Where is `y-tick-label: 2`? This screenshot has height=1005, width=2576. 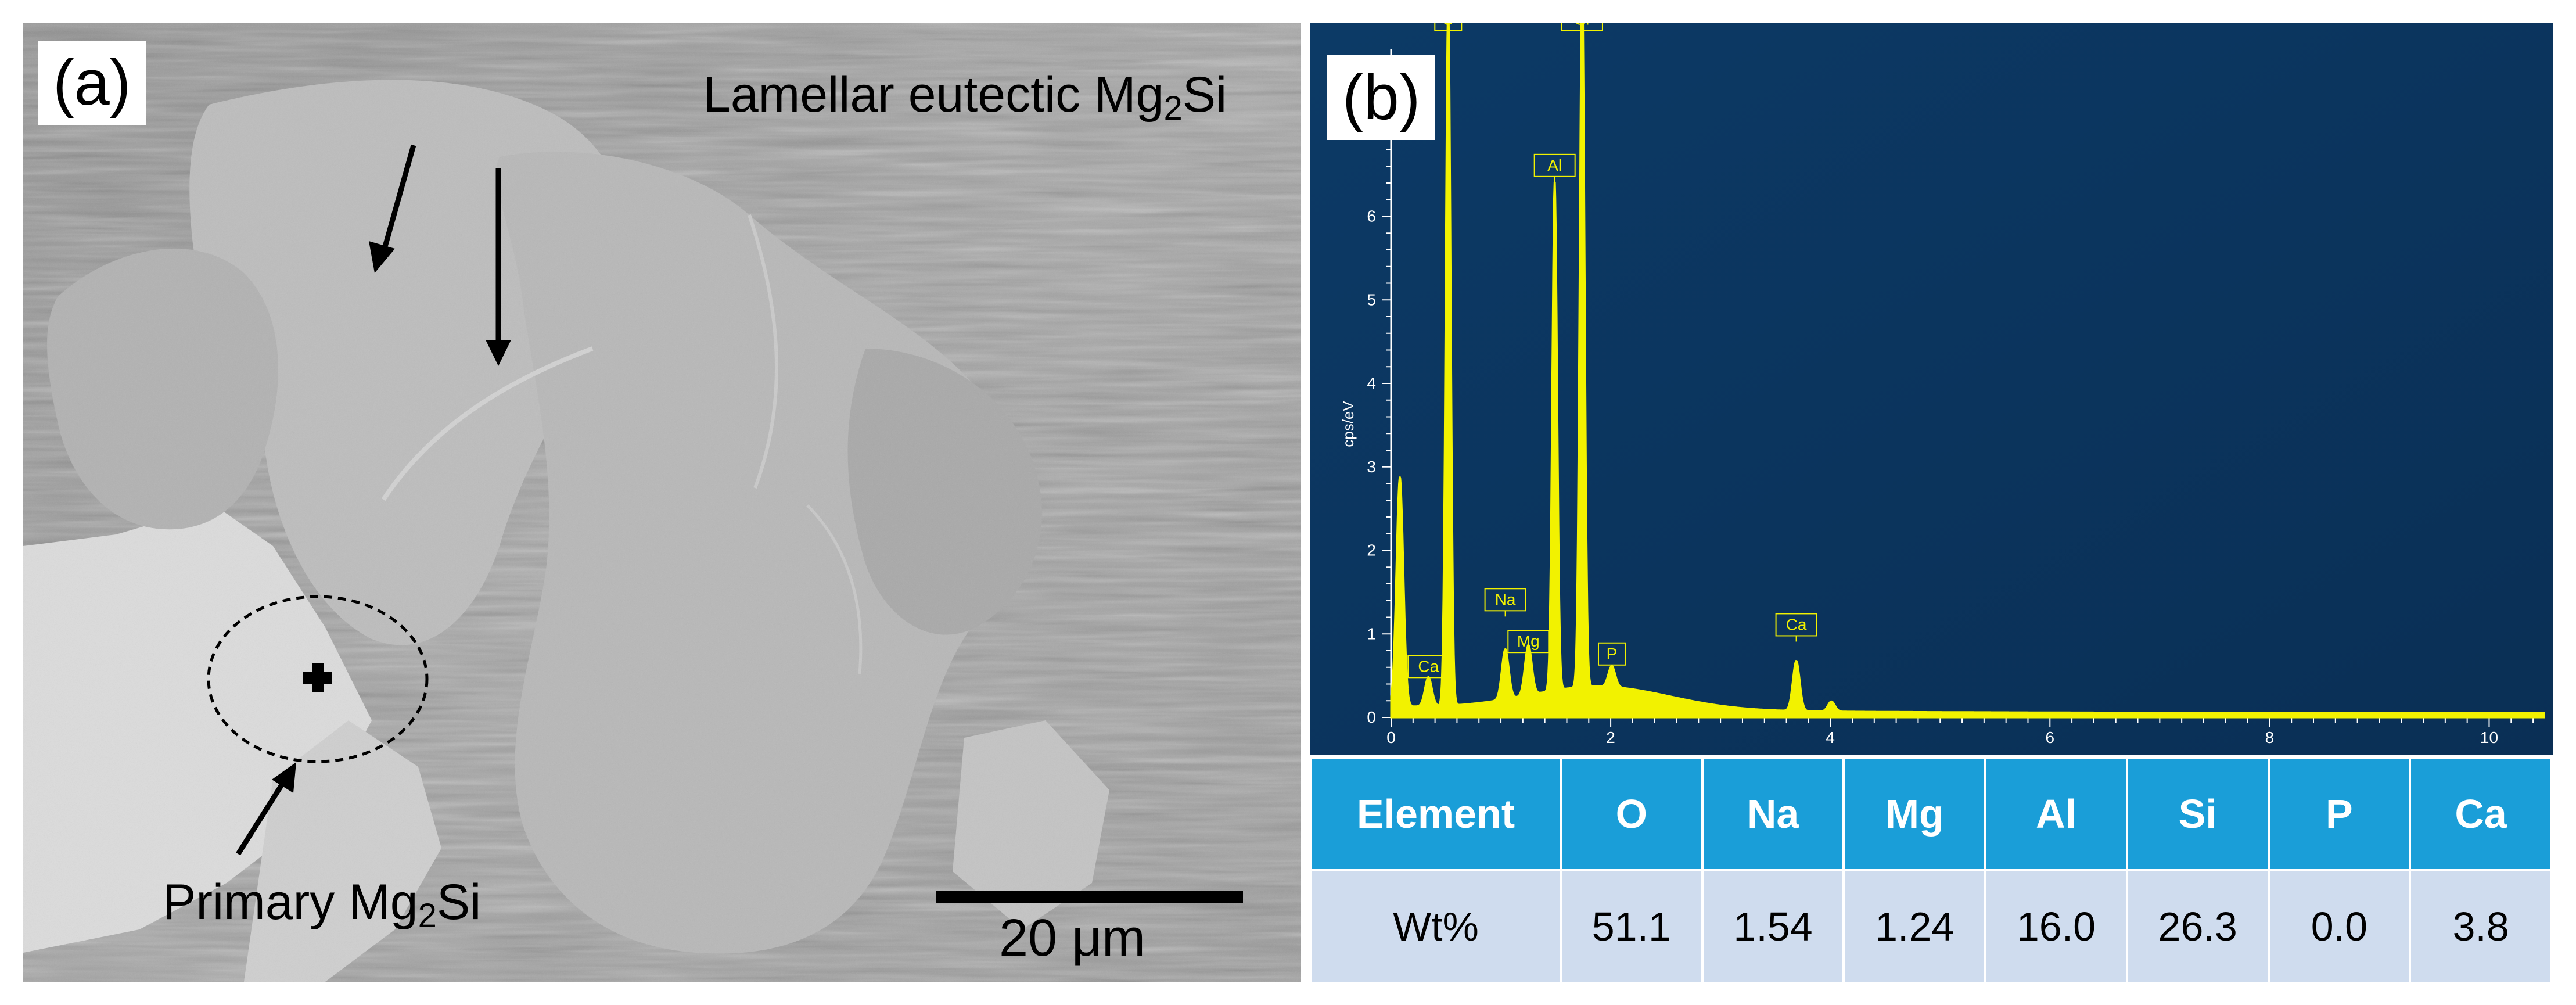 y-tick-label: 2 is located at coordinates (1371, 550).